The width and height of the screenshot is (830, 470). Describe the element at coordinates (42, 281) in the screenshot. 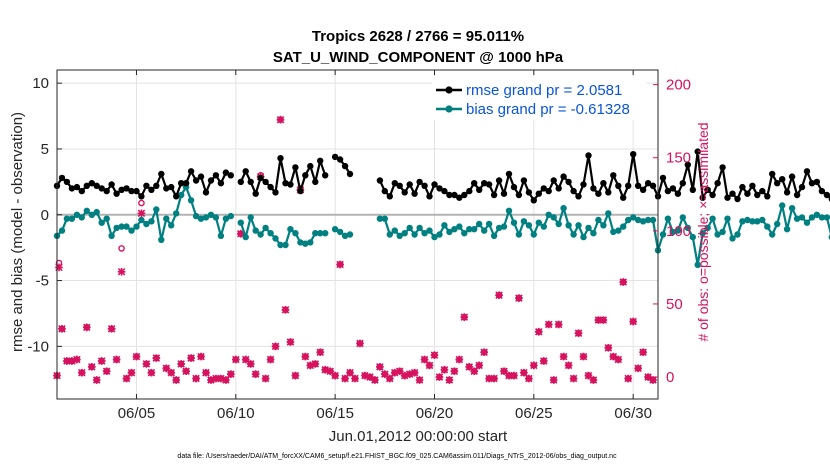

I see `y-tick-label: -5` at that location.